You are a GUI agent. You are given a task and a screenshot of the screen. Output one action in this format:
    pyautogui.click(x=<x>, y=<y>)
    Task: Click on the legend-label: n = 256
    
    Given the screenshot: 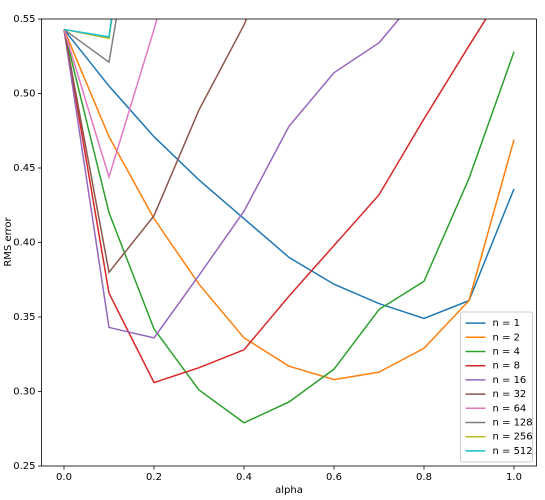 What is the action you would take?
    pyautogui.click(x=513, y=437)
    